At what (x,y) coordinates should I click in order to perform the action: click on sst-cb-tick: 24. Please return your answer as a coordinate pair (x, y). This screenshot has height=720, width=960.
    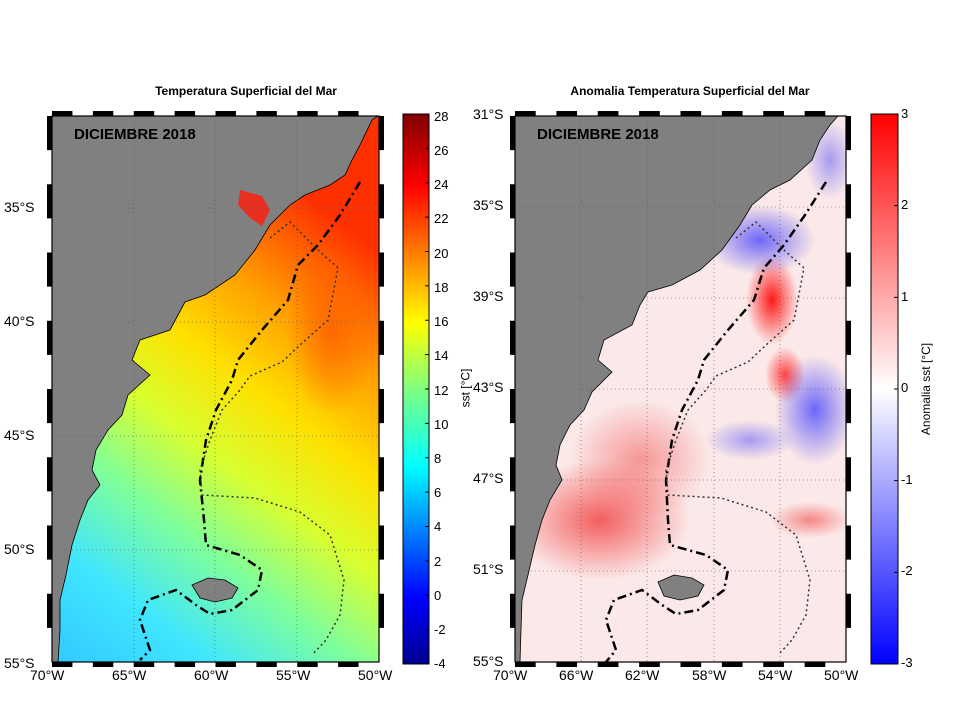
    Looking at the image, I should click on (441, 184).